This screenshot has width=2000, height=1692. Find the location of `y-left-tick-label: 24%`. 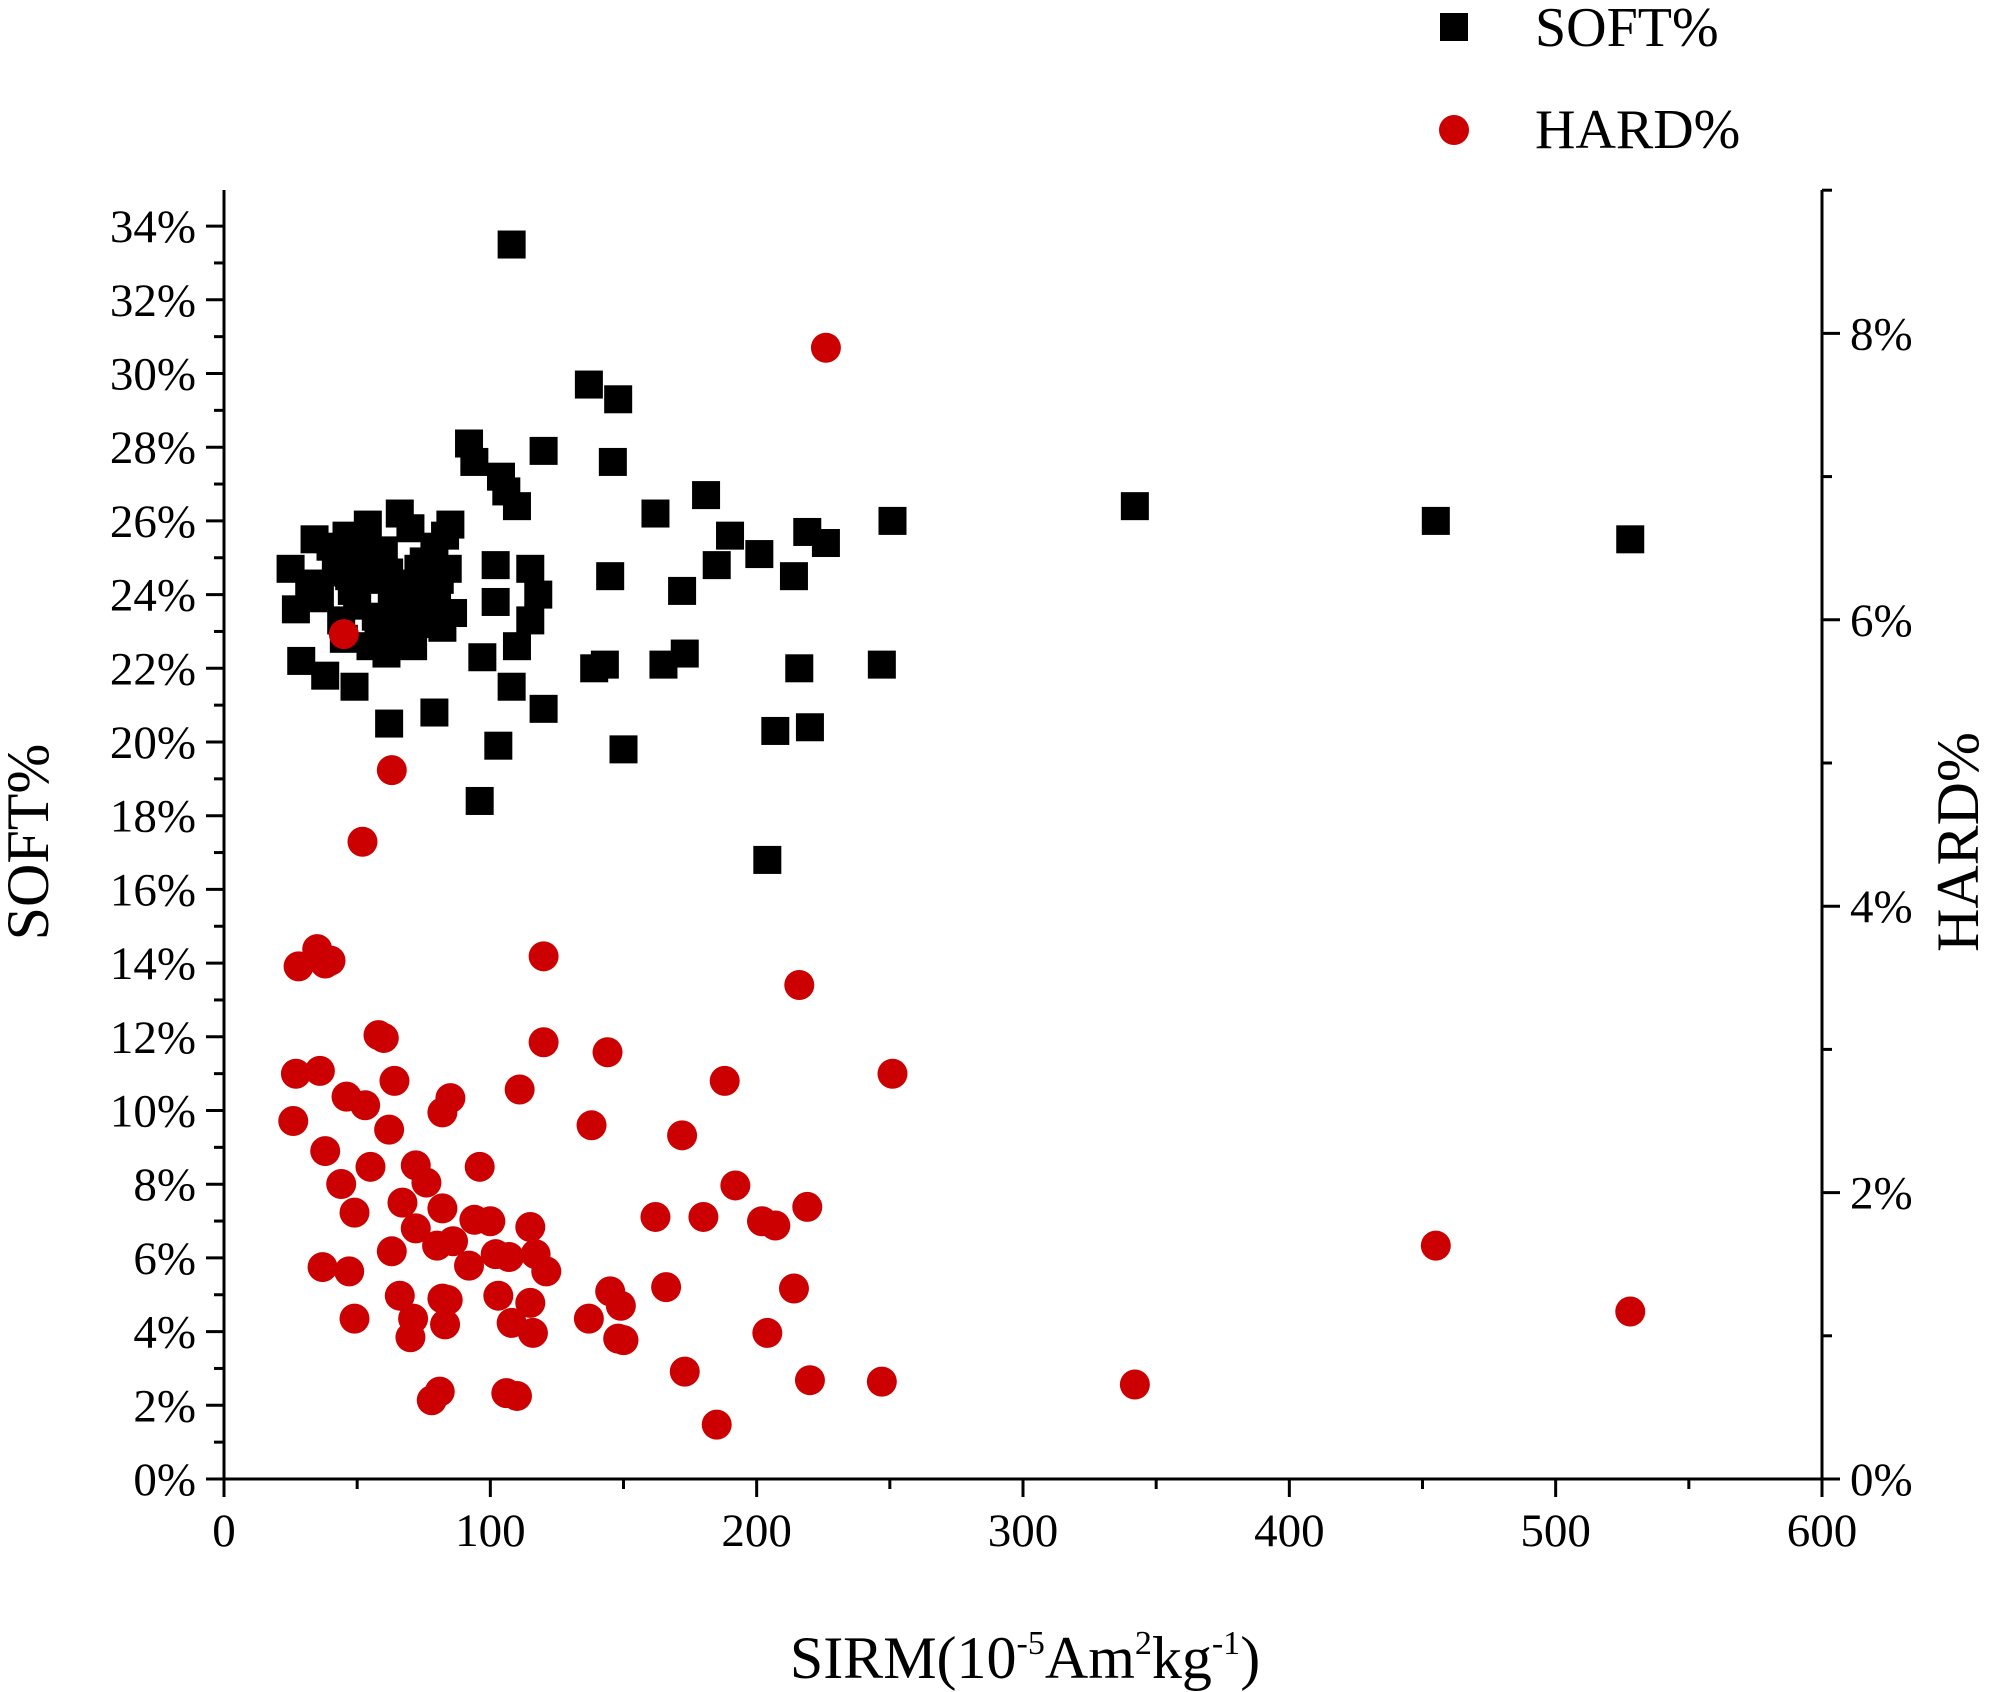

y-left-tick-label: 24% is located at coordinates (153, 596).